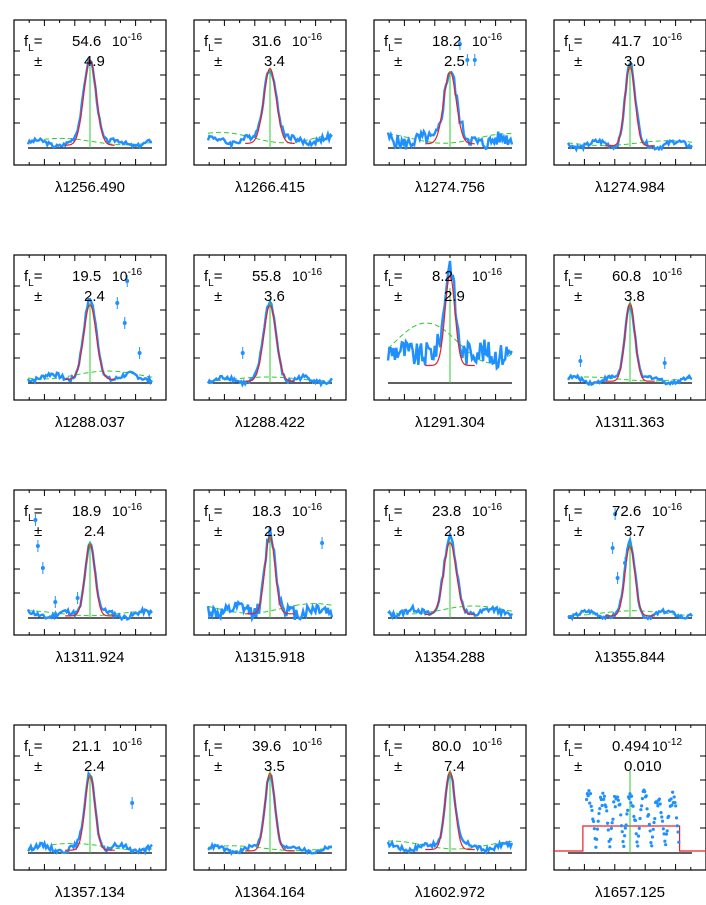 The image size is (706, 905). Describe the element at coordinates (270, 577) in the screenshot. I see `line-panel-9: fL= 18.3 10-16 ± 2.9 λ1315.918` at that location.